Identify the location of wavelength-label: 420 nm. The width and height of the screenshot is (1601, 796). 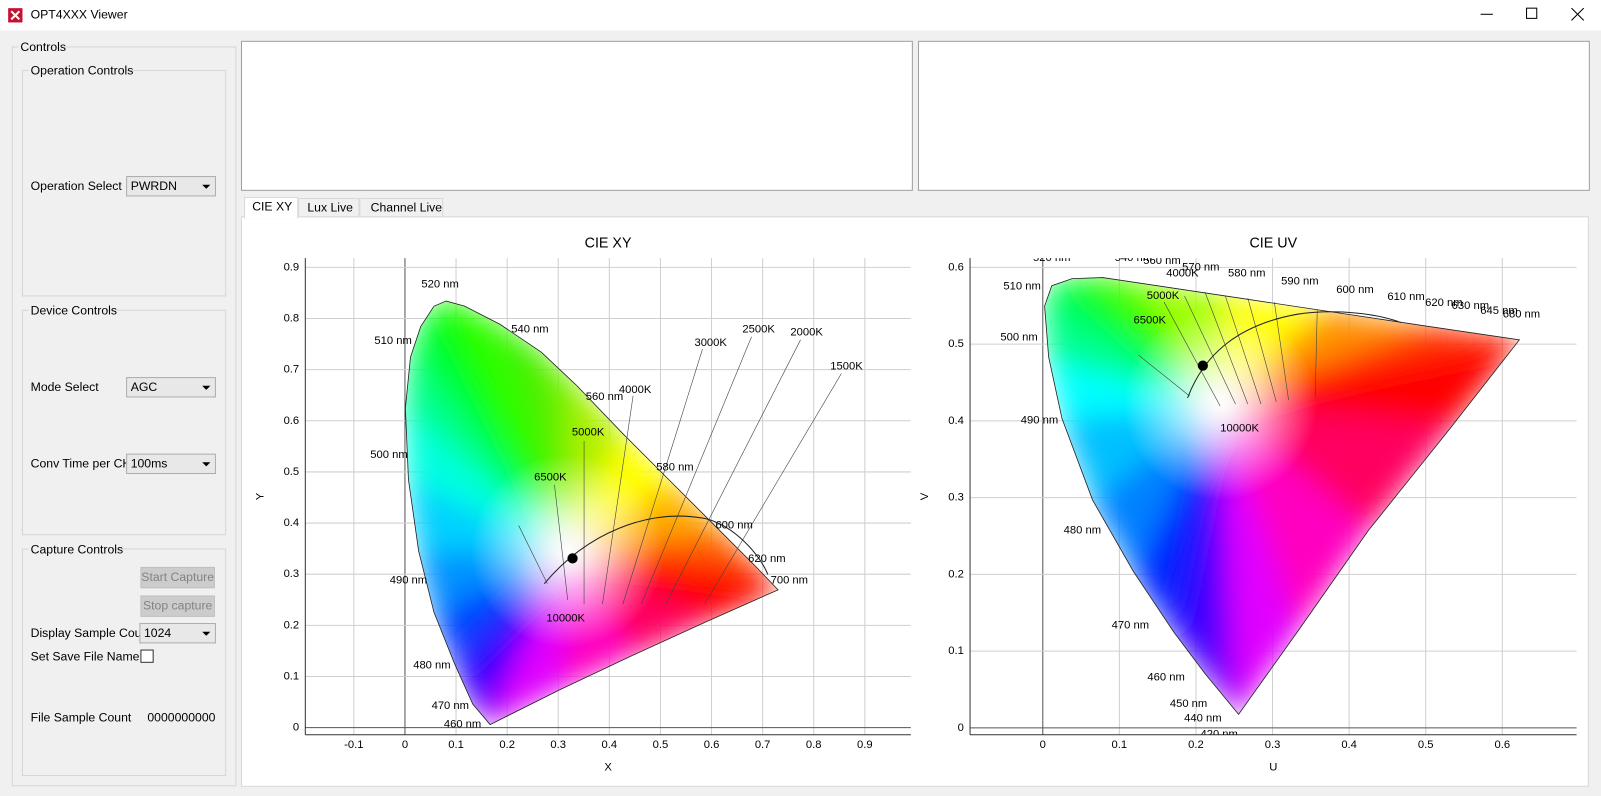
(1218, 735).